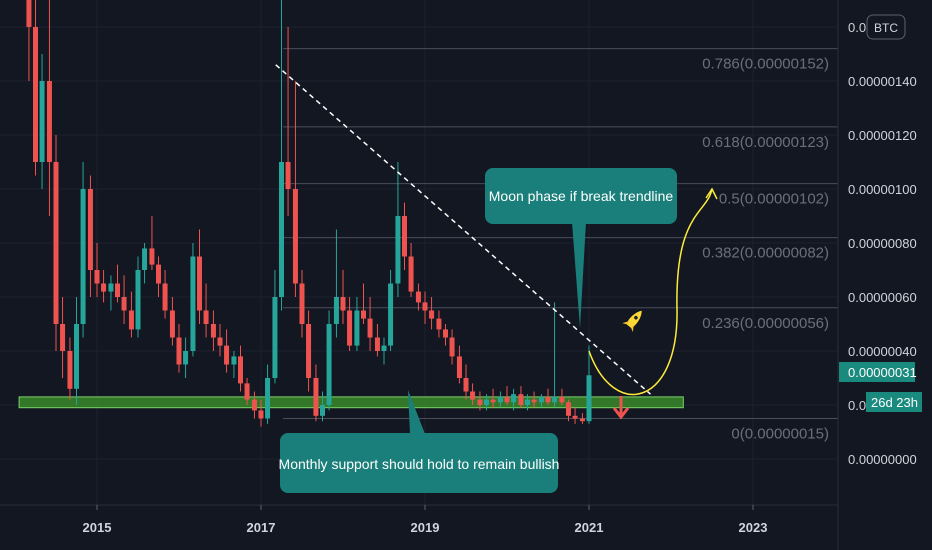 This screenshot has width=932, height=550. I want to click on projection-path, so click(650, 292).